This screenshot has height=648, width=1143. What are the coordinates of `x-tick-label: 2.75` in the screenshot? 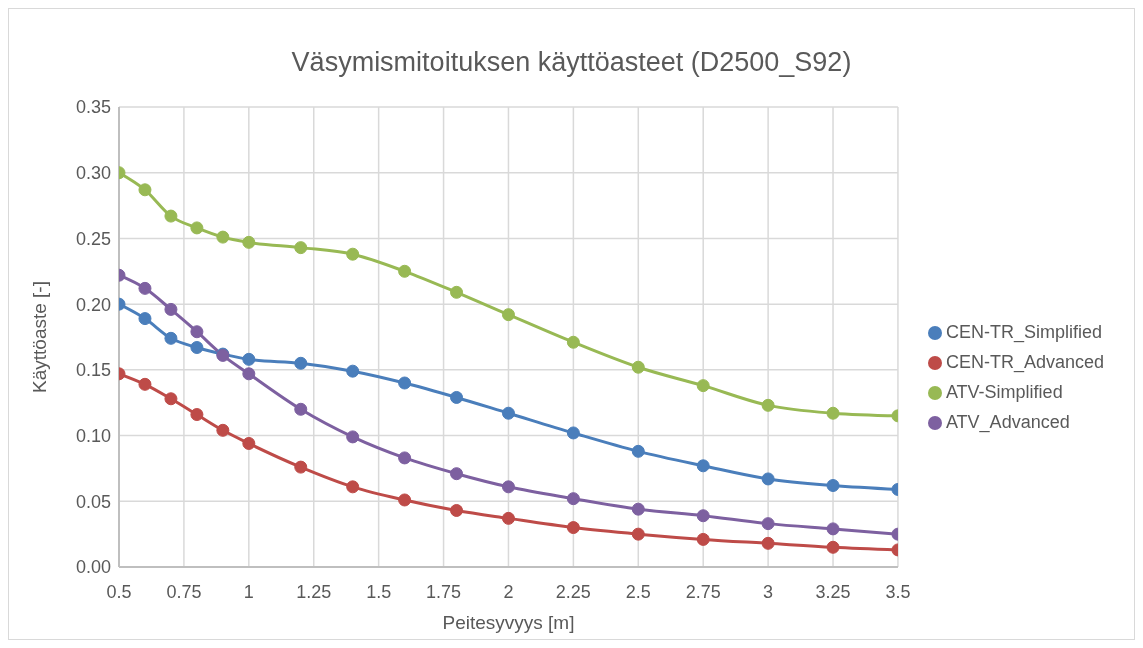 It's located at (703, 591).